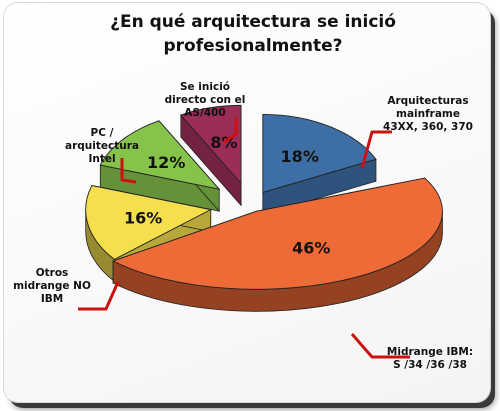 This screenshot has width=500, height=411. Describe the element at coordinates (430, 352) in the screenshot. I see `pie-category-label-2: Midrange IBM:` at that location.